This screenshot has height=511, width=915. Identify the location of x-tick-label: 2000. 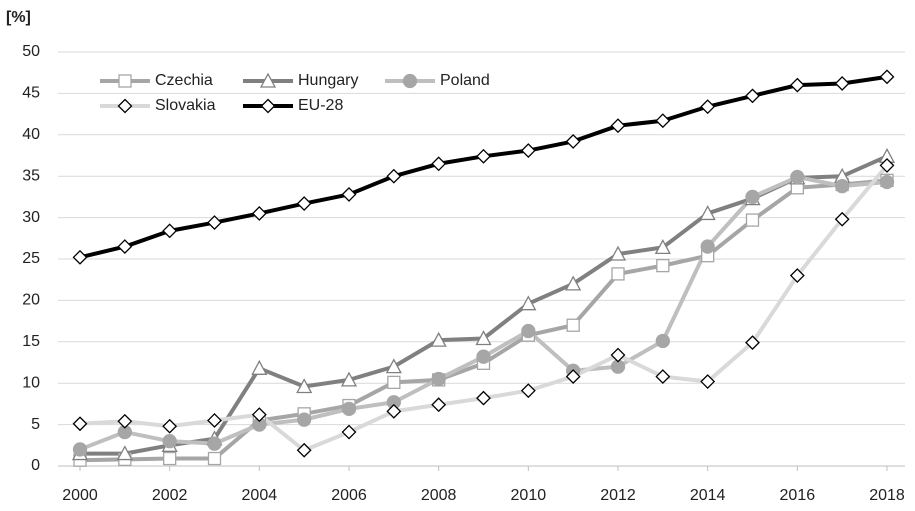
(80, 495).